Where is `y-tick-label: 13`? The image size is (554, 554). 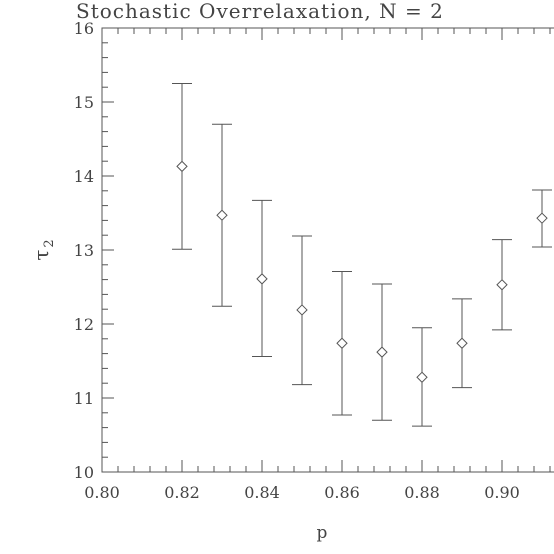 y-tick-label: 13 is located at coordinates (84, 250).